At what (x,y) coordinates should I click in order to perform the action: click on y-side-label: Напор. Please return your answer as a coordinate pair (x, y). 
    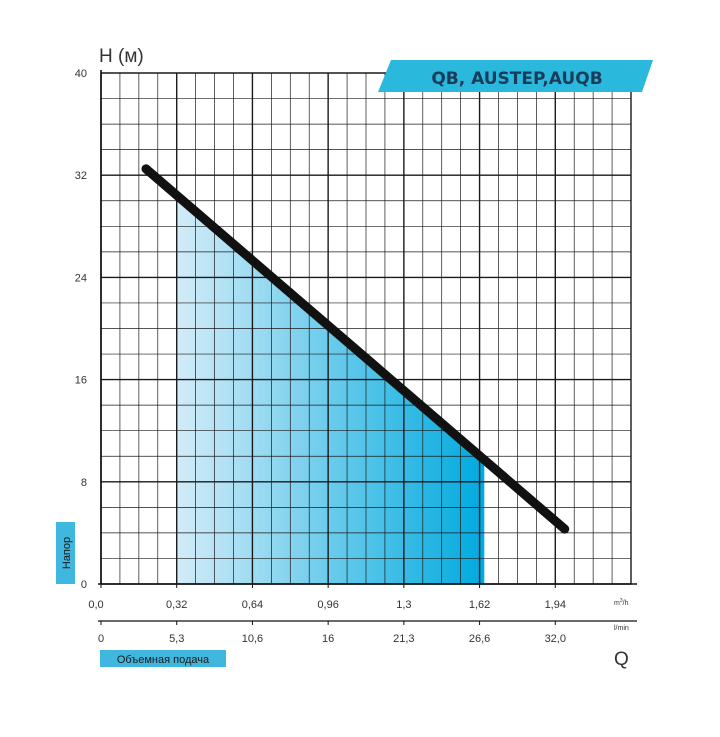
    Looking at the image, I should click on (67, 553).